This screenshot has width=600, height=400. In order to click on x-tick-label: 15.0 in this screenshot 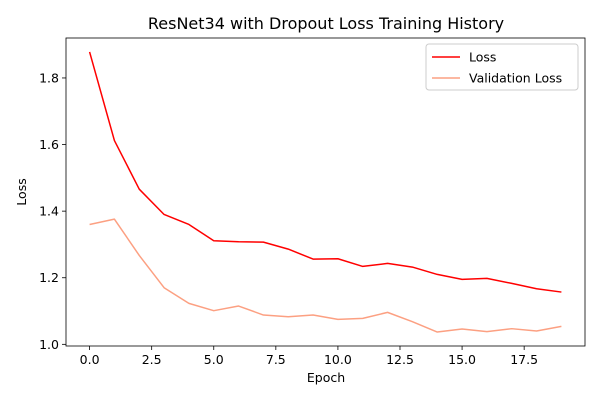, I will do `click(462, 359)`.